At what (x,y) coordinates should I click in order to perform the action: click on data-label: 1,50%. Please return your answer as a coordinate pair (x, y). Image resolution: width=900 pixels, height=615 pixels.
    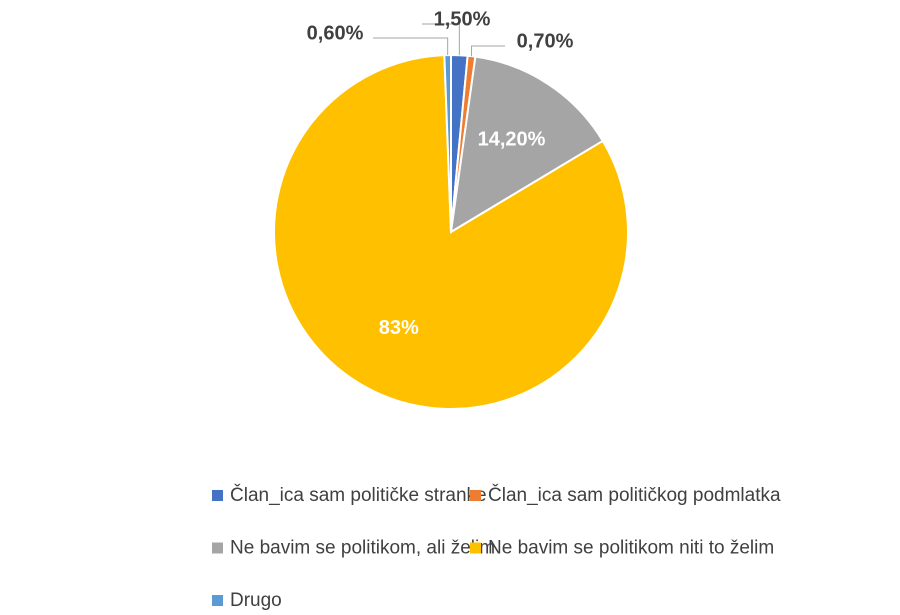
    Looking at the image, I should click on (462, 19).